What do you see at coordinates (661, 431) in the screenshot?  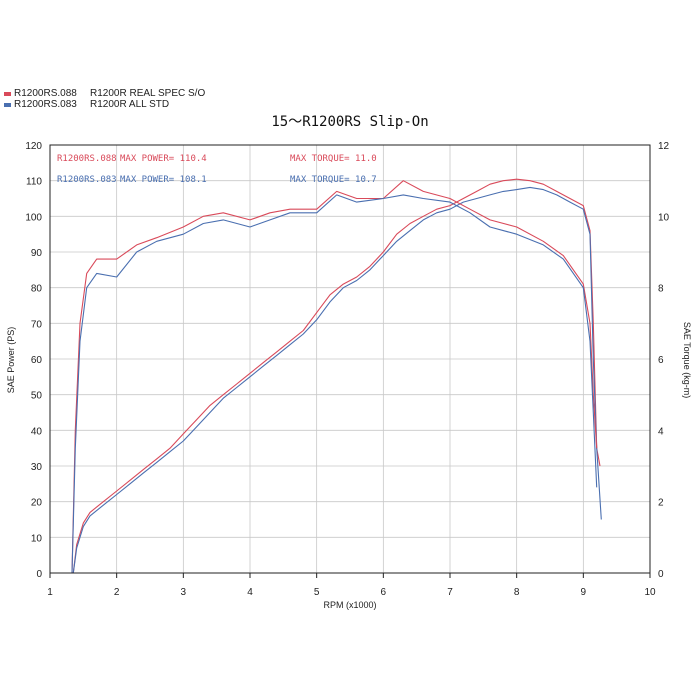 I see `y2-tick-label: 4` at bounding box center [661, 431].